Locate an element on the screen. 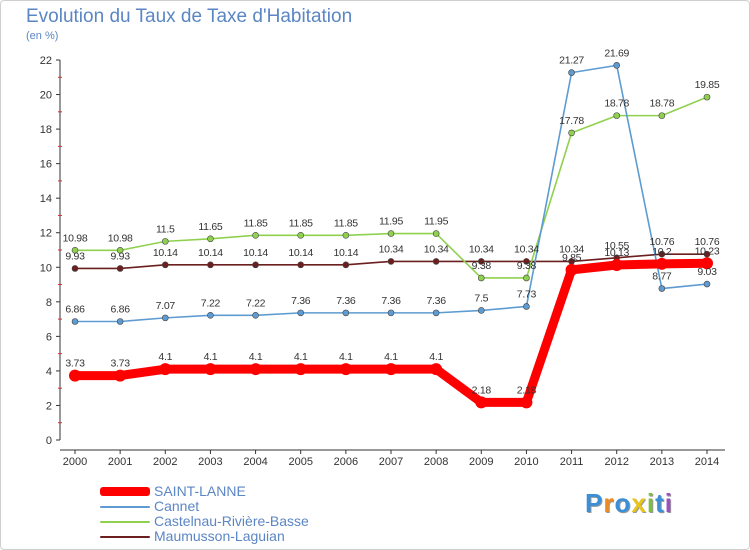  series-1-data-label: 7.07 is located at coordinates (166, 306).